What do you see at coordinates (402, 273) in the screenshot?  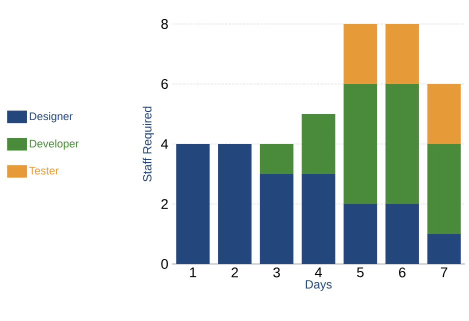 I see `x-tick-label: 6` at bounding box center [402, 273].